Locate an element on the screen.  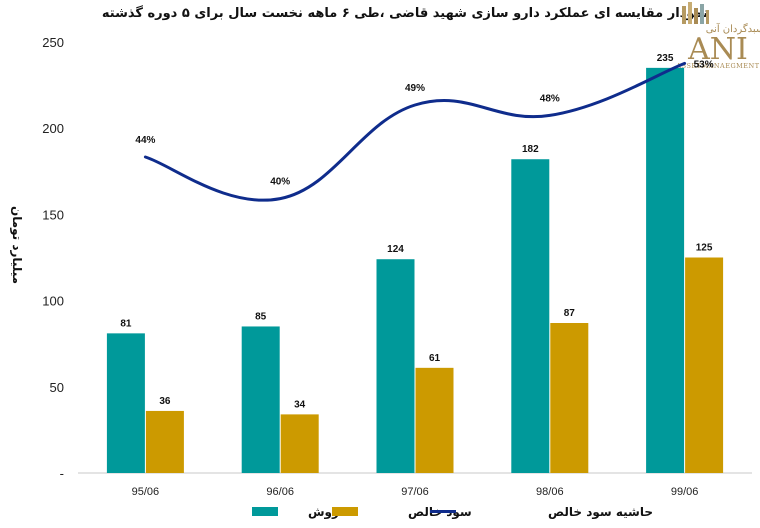
net-profit-bar-label: 34 is located at coordinates (300, 404).